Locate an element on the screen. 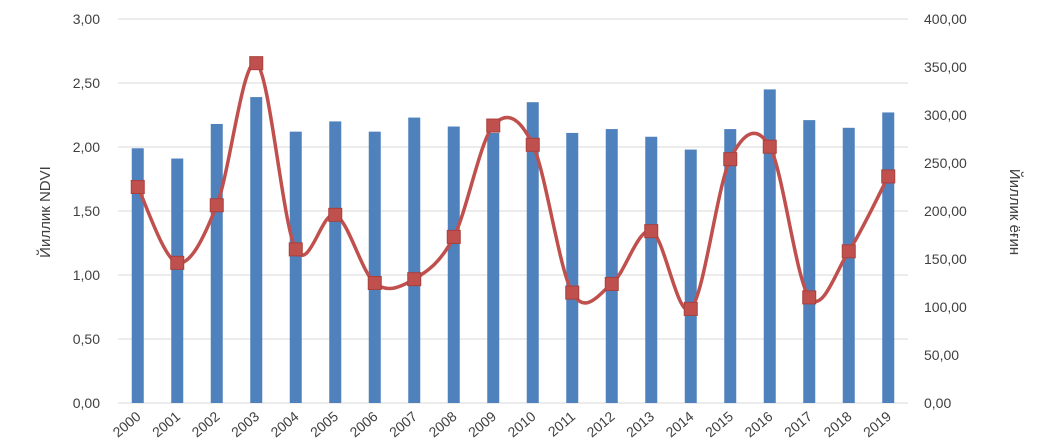 This screenshot has height=448, width=1047. right-tick-label: 400,00 is located at coordinates (945, 19).